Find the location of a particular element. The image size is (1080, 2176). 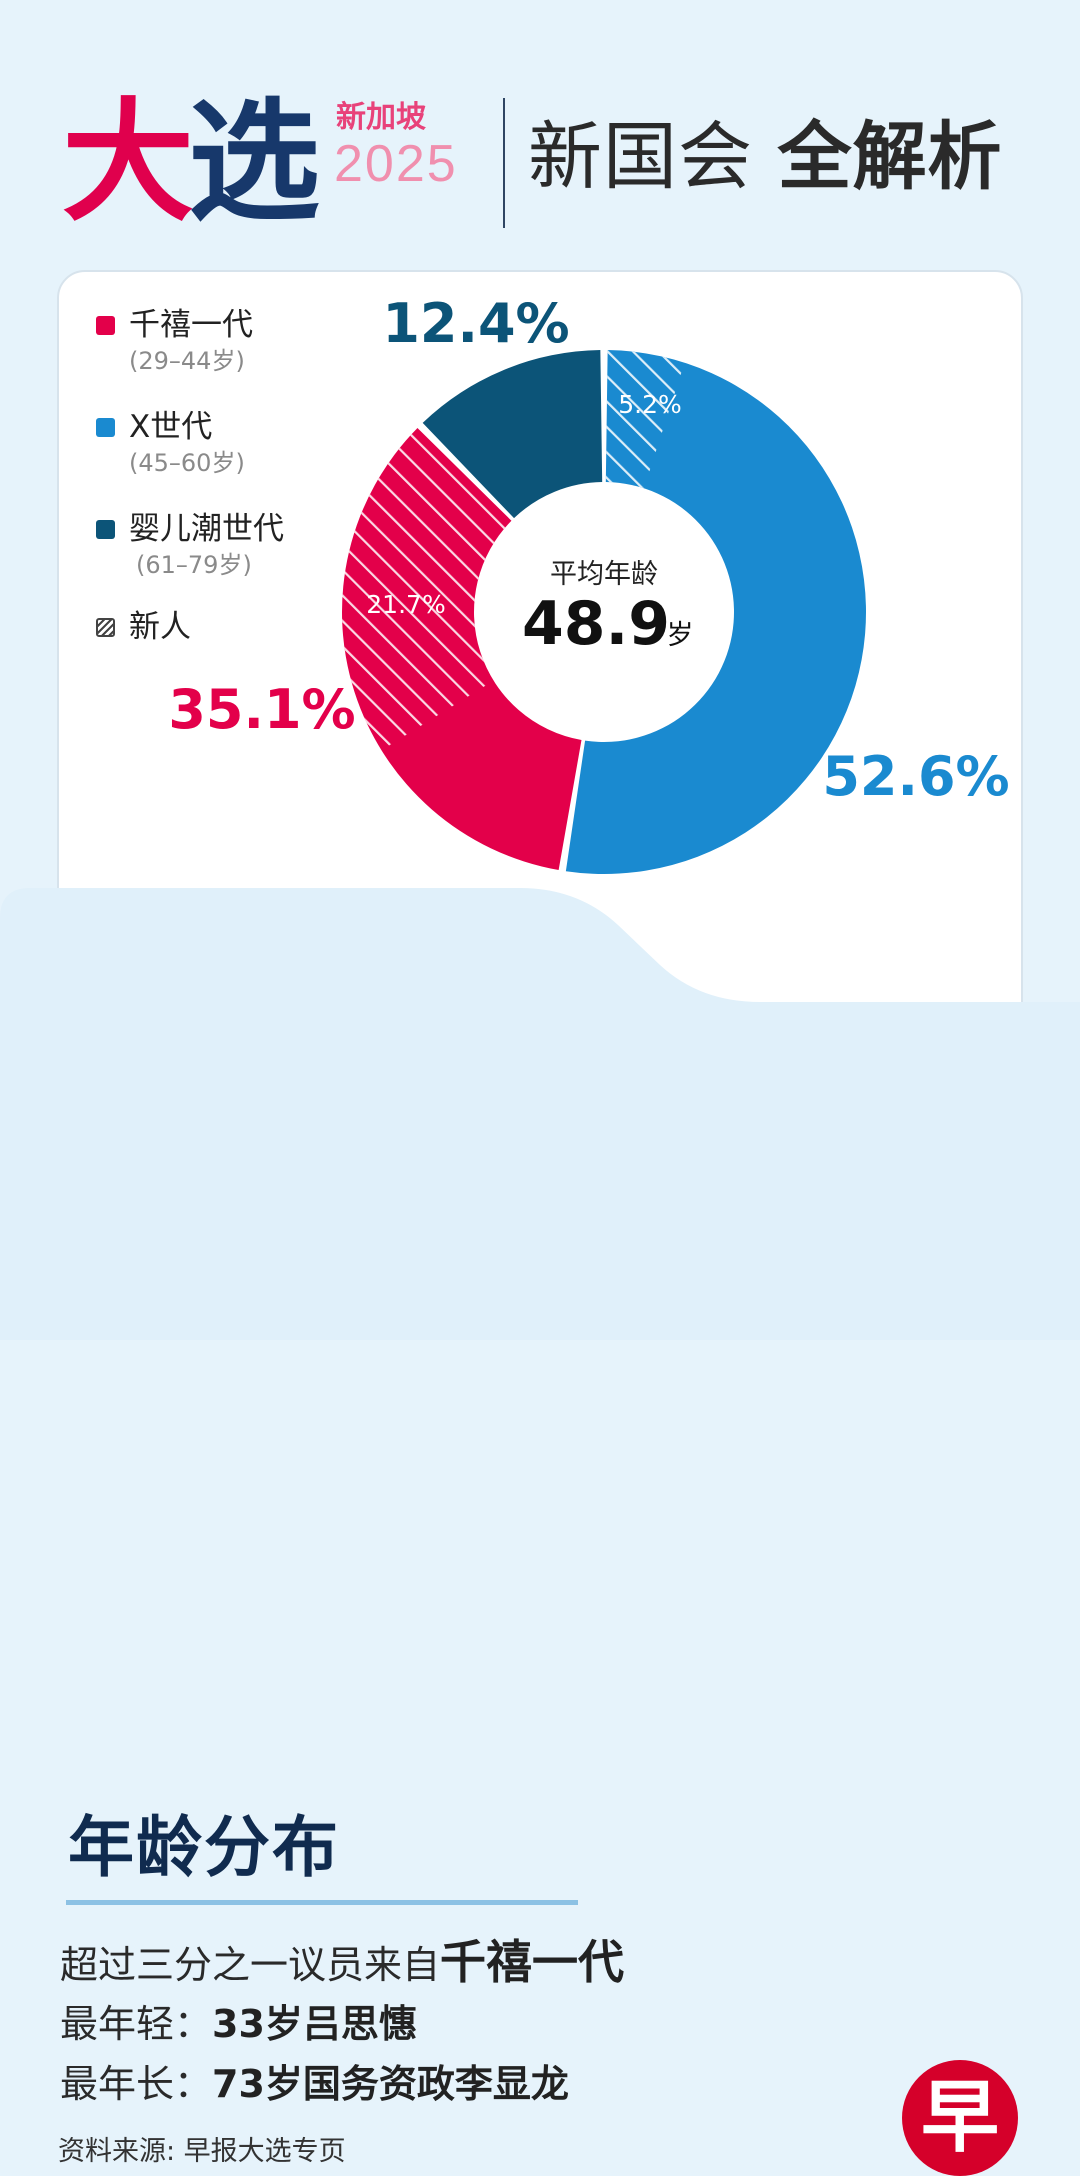

legend-range-boomers: (61–79岁) is located at coordinates (194, 565).